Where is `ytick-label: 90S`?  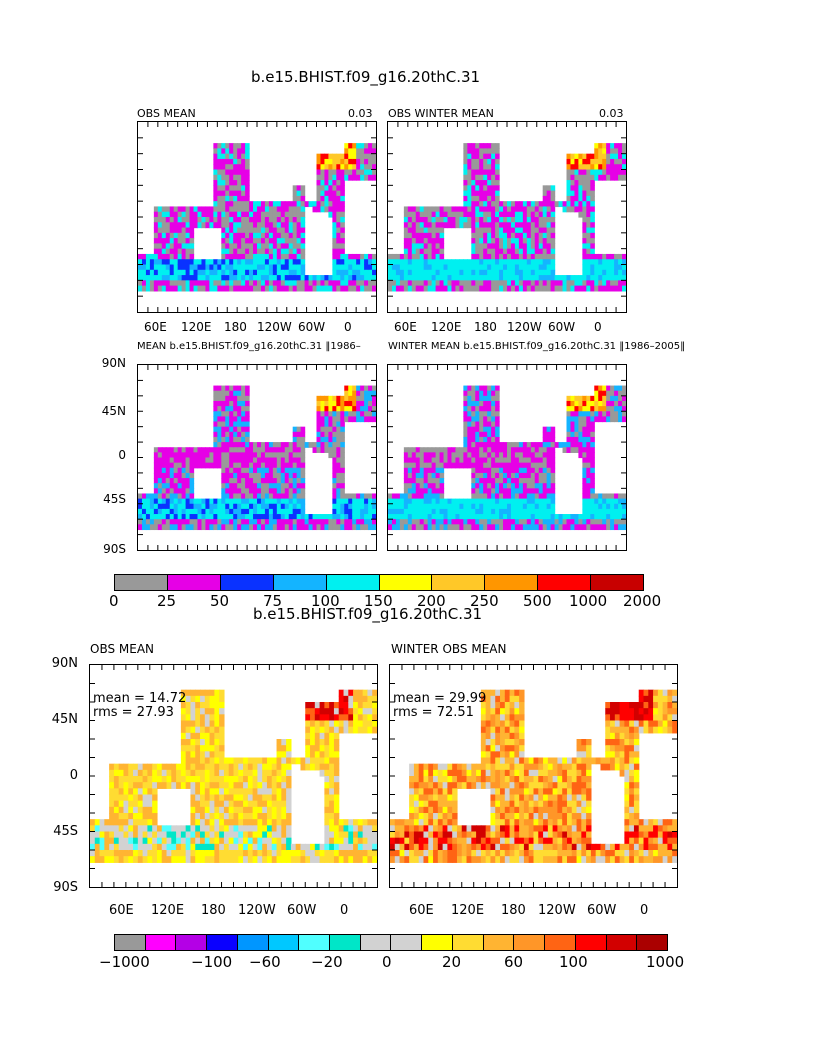
ytick-label: 90S is located at coordinates (114, 549).